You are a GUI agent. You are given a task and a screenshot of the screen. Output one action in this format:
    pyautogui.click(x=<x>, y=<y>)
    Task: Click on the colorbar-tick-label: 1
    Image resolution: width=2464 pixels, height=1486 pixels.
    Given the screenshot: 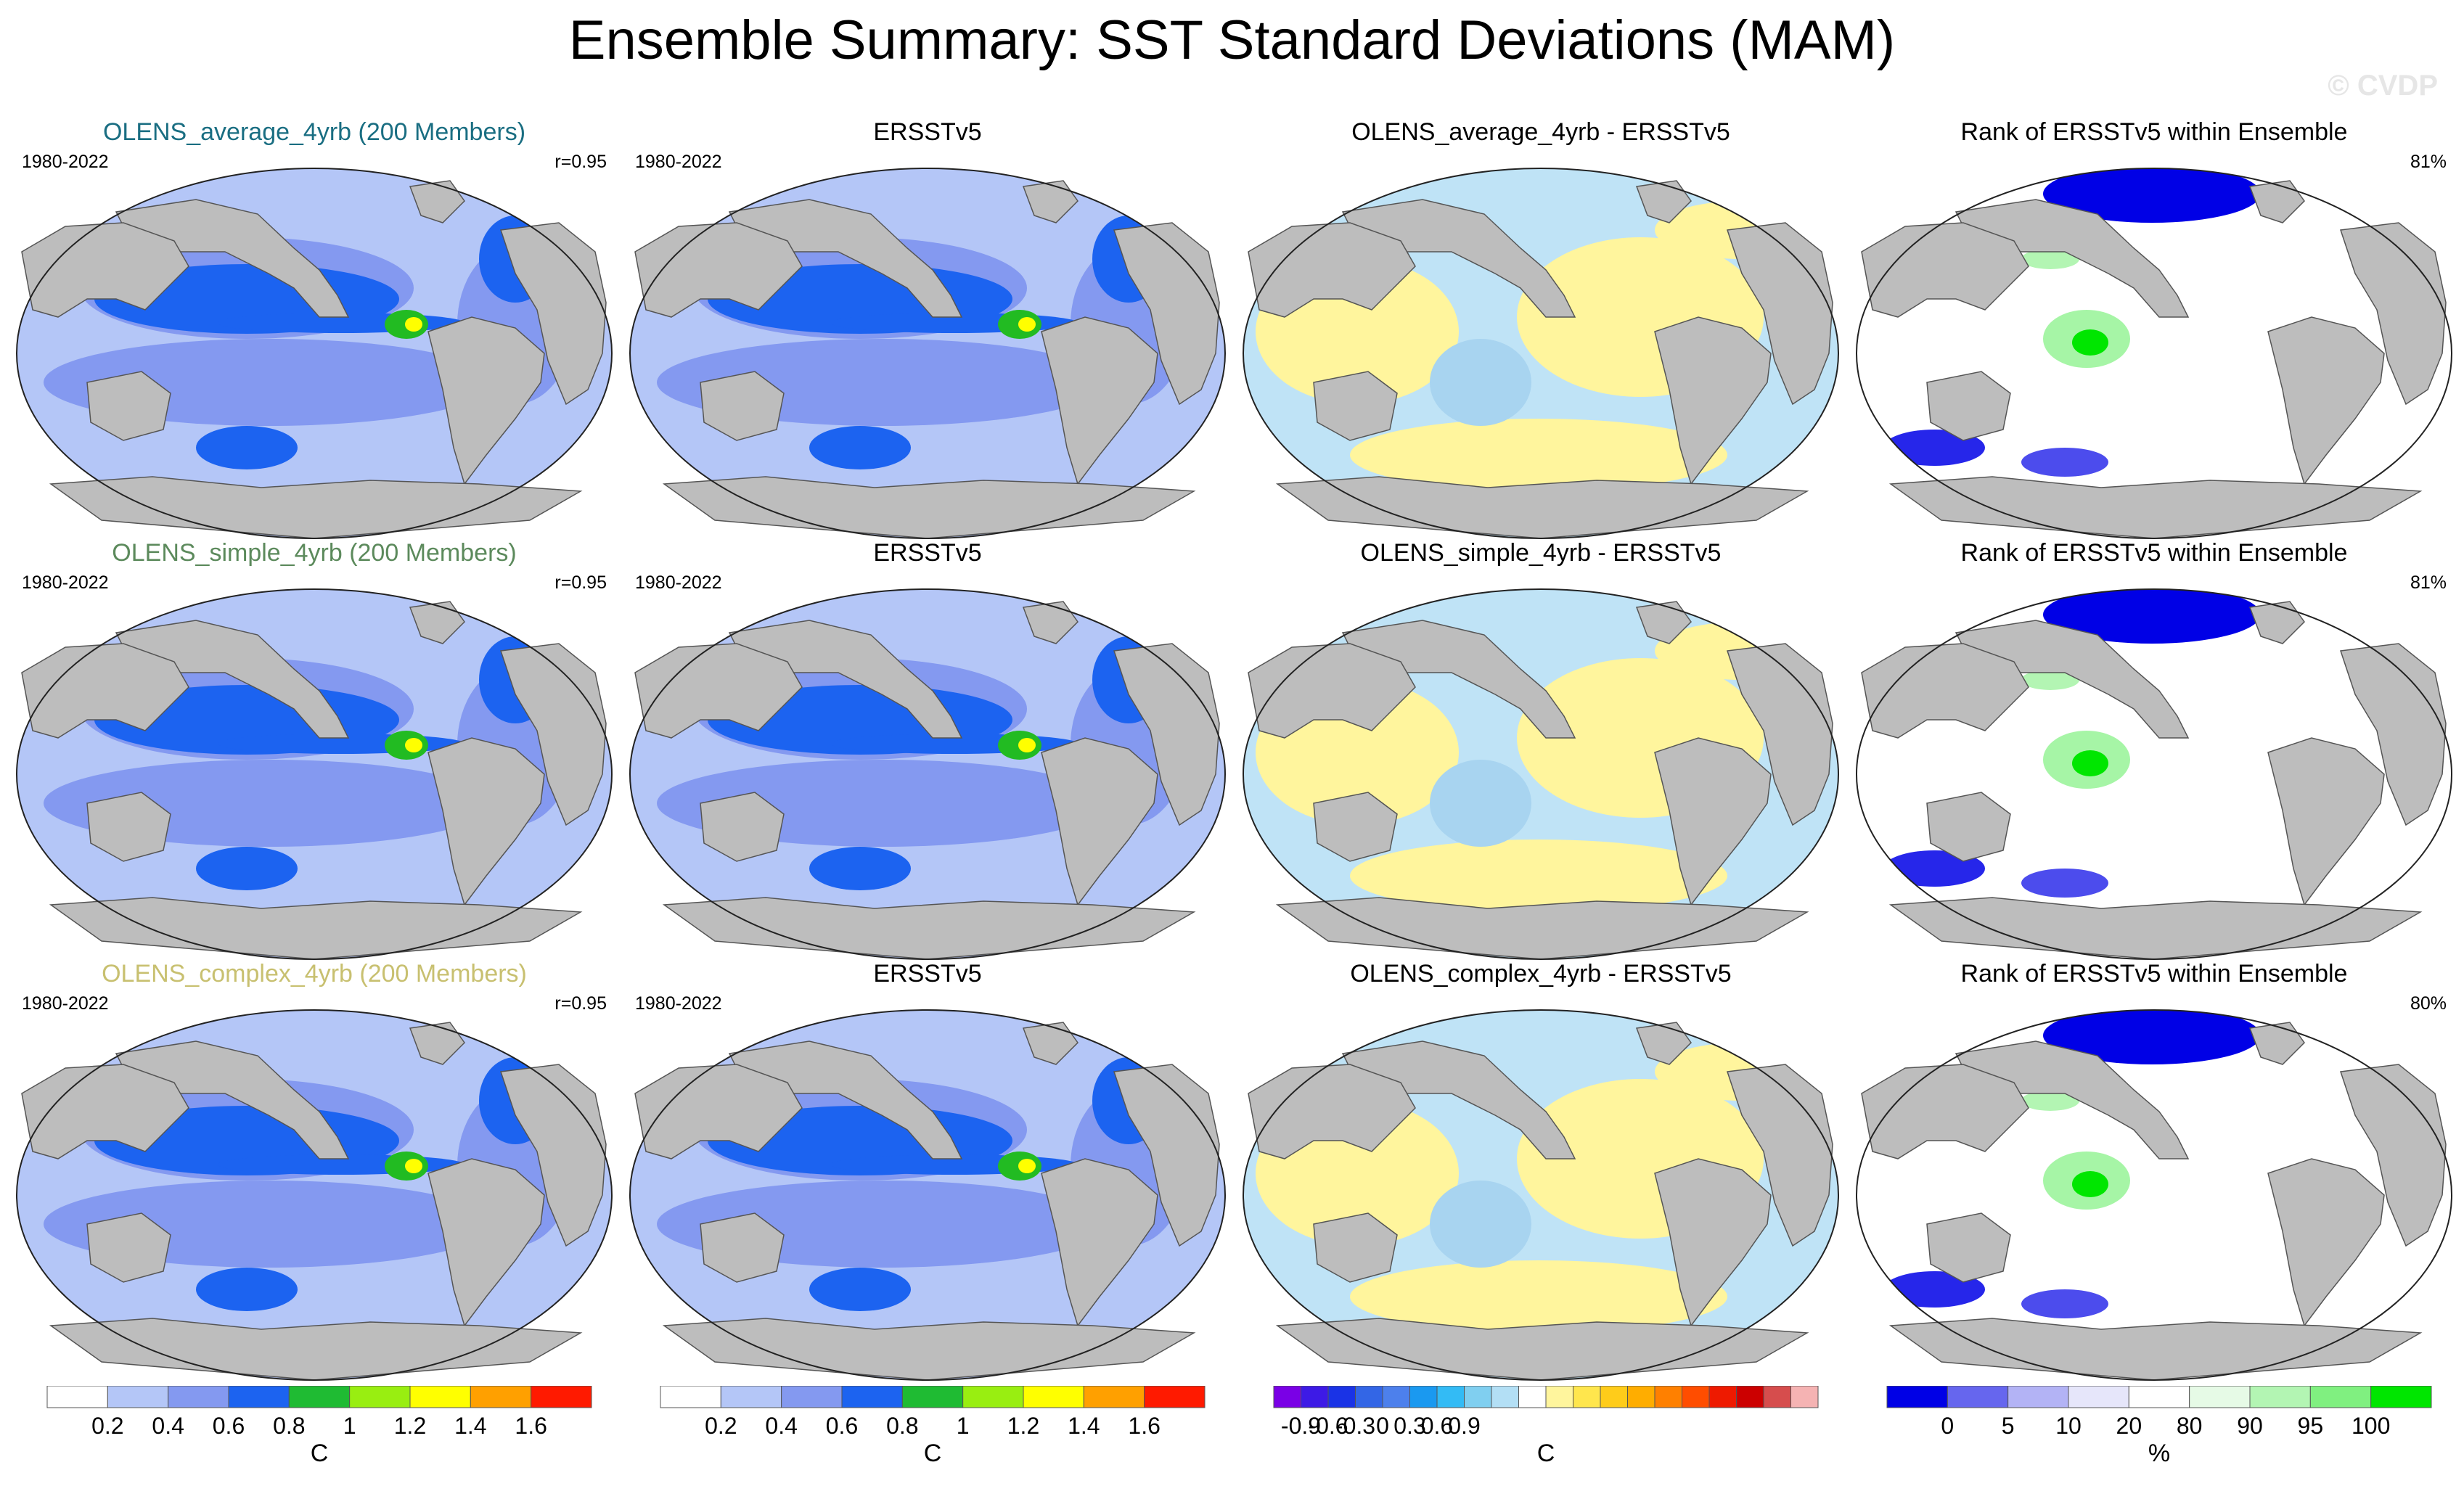 What is the action you would take?
    pyautogui.click(x=349, y=1426)
    